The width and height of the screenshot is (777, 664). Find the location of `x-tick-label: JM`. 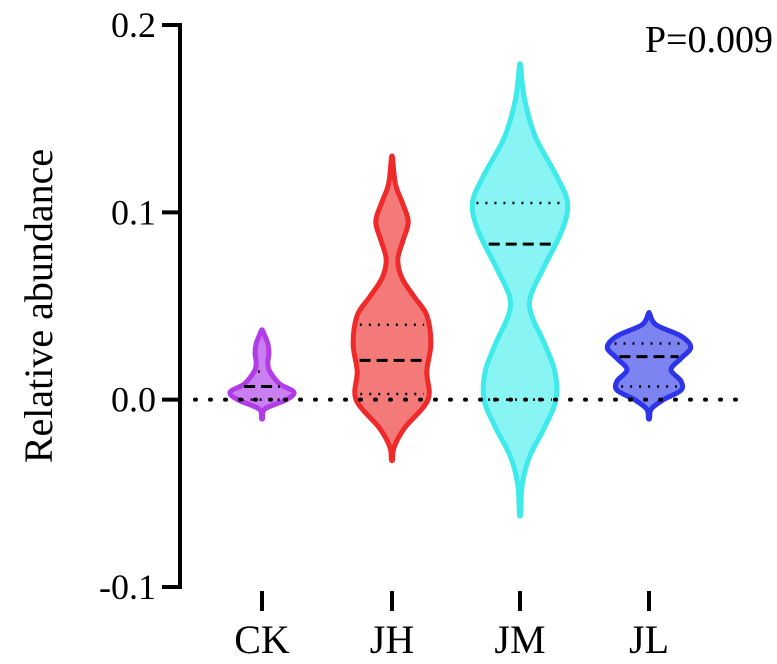

x-tick-label: JM is located at coordinates (519, 639).